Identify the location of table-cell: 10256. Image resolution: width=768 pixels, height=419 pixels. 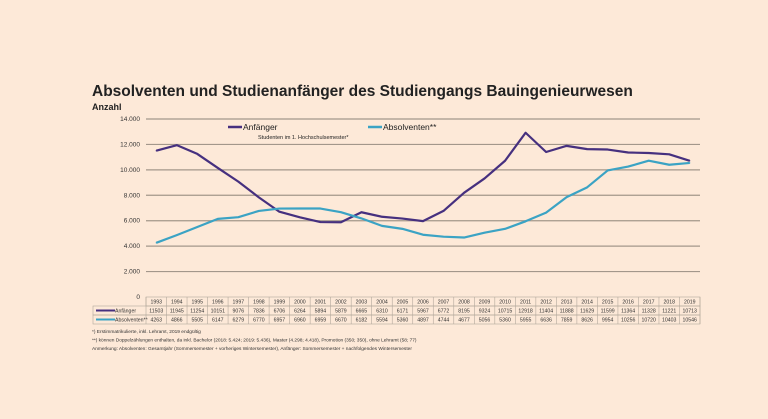
(628, 321).